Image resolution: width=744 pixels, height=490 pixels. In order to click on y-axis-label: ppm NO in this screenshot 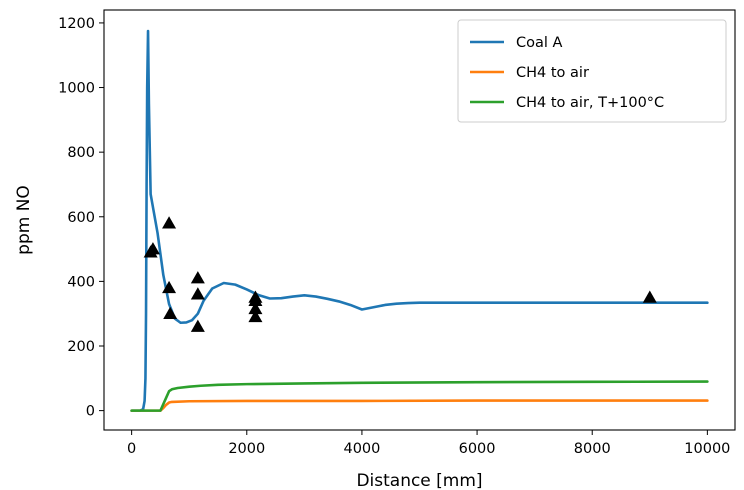, I will do `click(24, 220)`.